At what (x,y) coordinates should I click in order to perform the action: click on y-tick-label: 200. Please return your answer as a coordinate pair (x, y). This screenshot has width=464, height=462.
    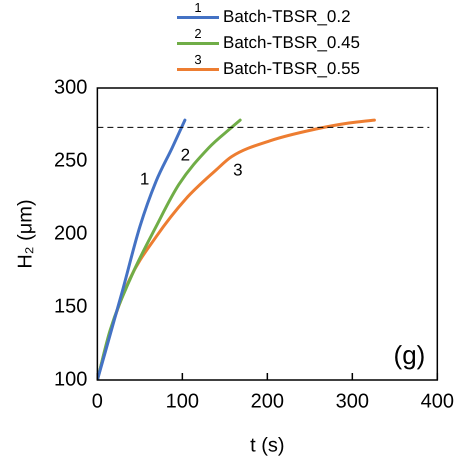
    Looking at the image, I should click on (71, 233).